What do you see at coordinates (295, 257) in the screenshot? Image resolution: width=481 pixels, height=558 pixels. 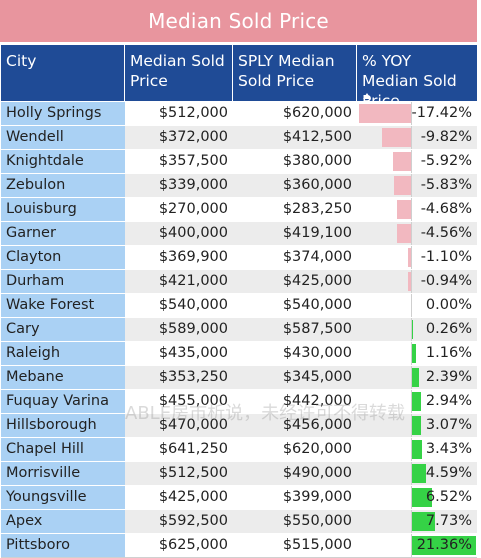 I see `cell-sply-median-sold-price: $374,000` at bounding box center [295, 257].